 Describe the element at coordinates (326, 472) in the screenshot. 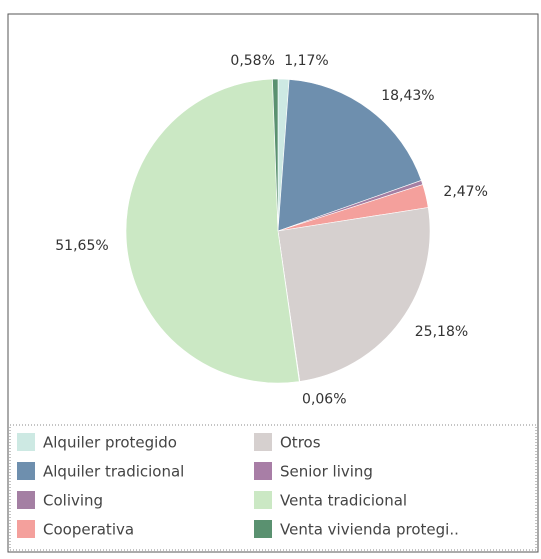

I see `legend-label: Senior living` at that location.